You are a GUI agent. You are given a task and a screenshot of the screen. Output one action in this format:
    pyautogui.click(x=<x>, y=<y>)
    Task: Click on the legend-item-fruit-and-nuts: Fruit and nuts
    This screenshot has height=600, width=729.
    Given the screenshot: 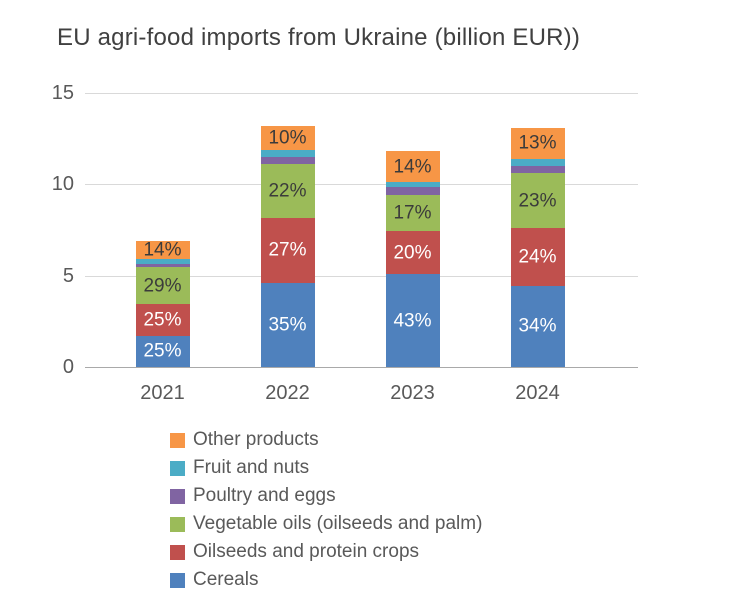 What is the action you would take?
    pyautogui.click(x=326, y=468)
    